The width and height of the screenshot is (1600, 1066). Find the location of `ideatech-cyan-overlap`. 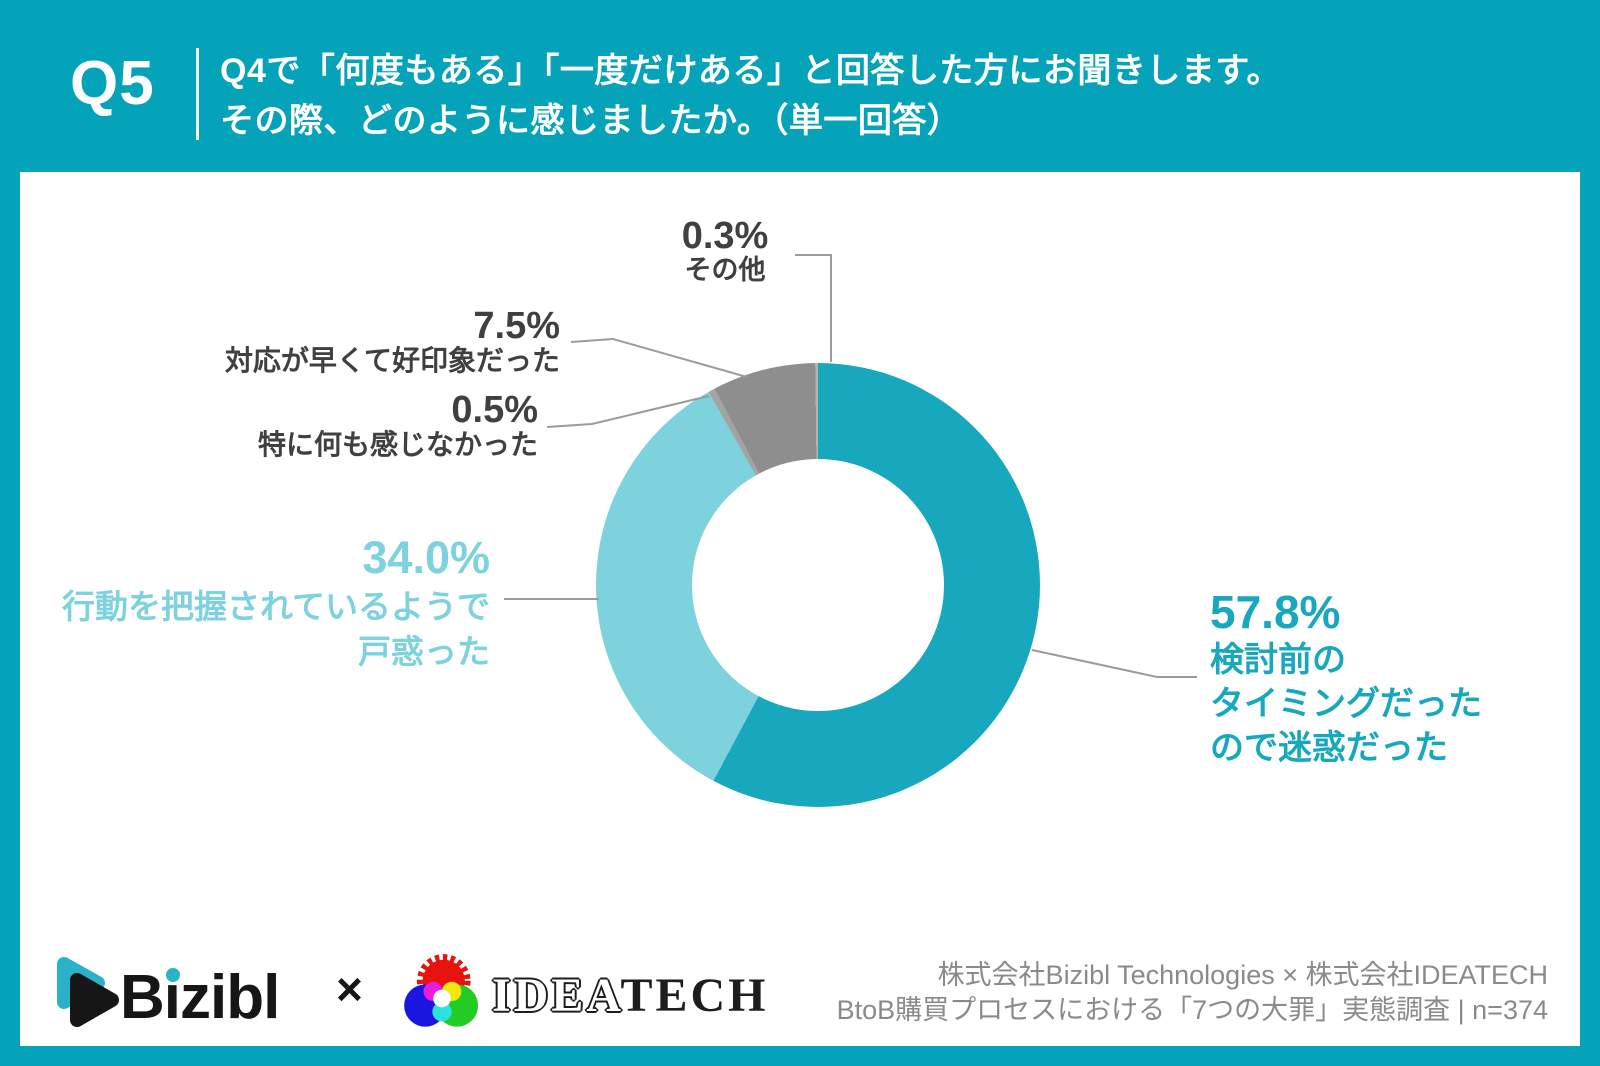

ideatech-cyan-overlap is located at coordinates (442, 1012).